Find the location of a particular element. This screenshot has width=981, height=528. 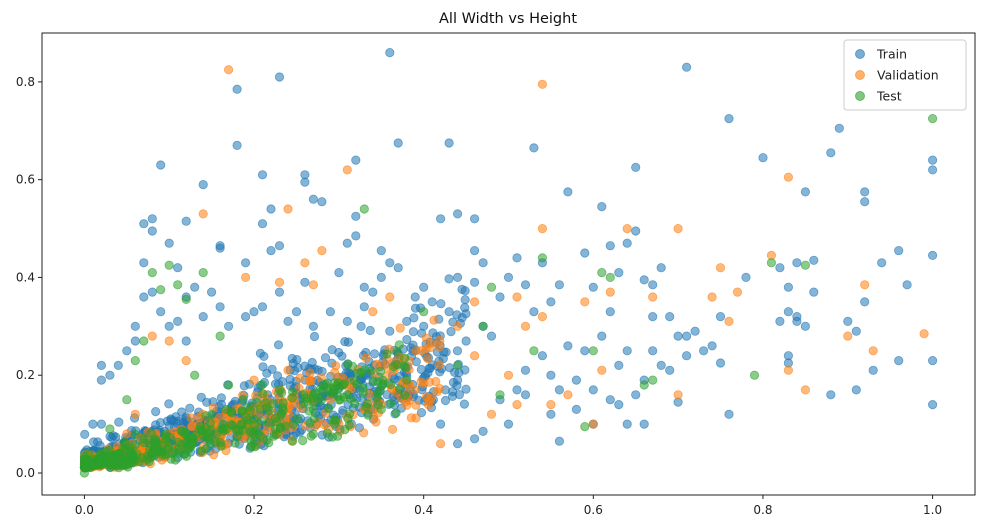

legend-label: Train is located at coordinates (891, 54).